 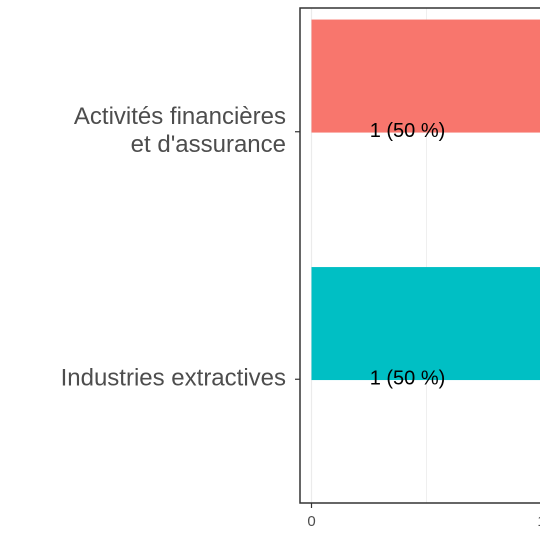 What do you see at coordinates (538, 521) in the screenshot?
I see `x-tick-label: 1` at bounding box center [538, 521].